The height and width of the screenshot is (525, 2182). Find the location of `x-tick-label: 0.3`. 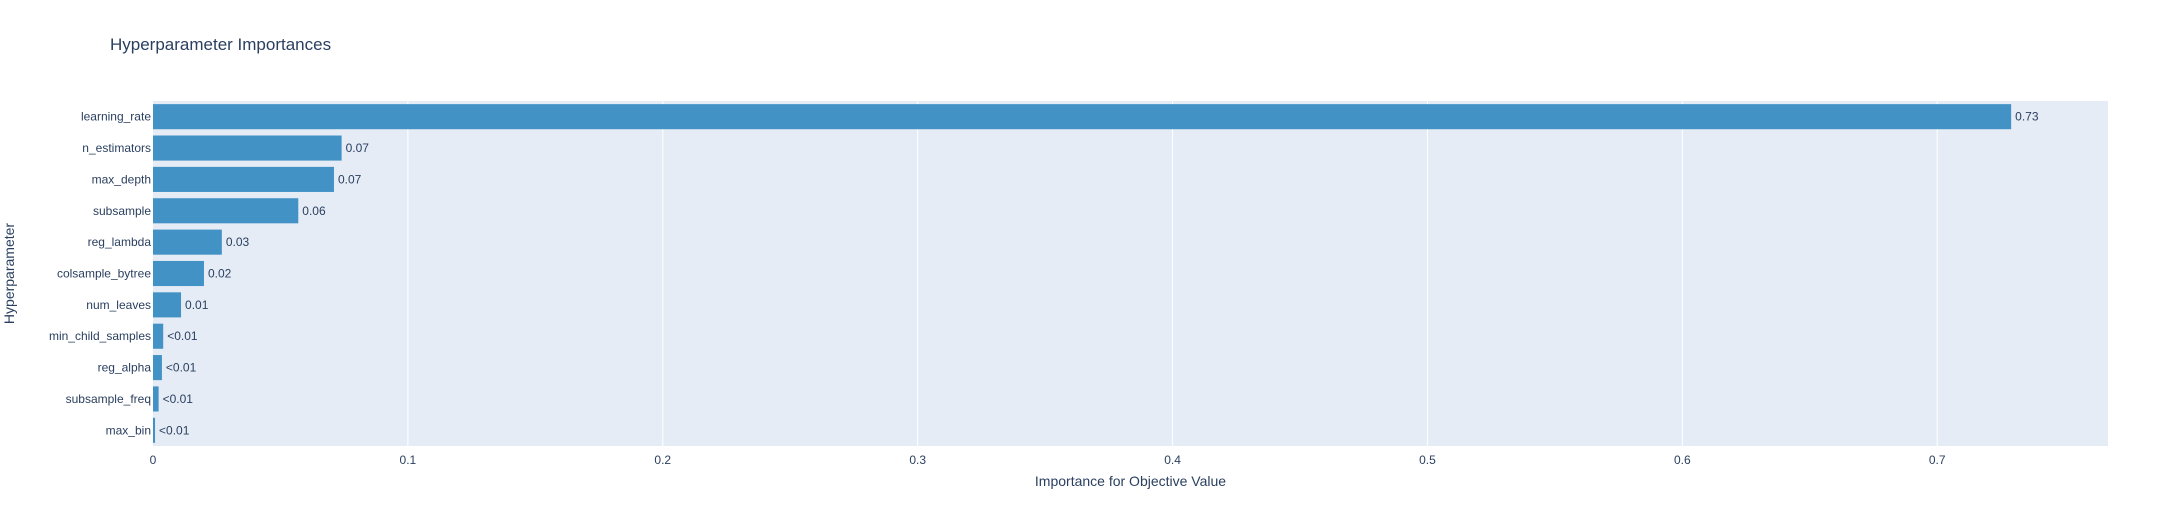

x-tick-label: 0.3 is located at coordinates (917, 460).